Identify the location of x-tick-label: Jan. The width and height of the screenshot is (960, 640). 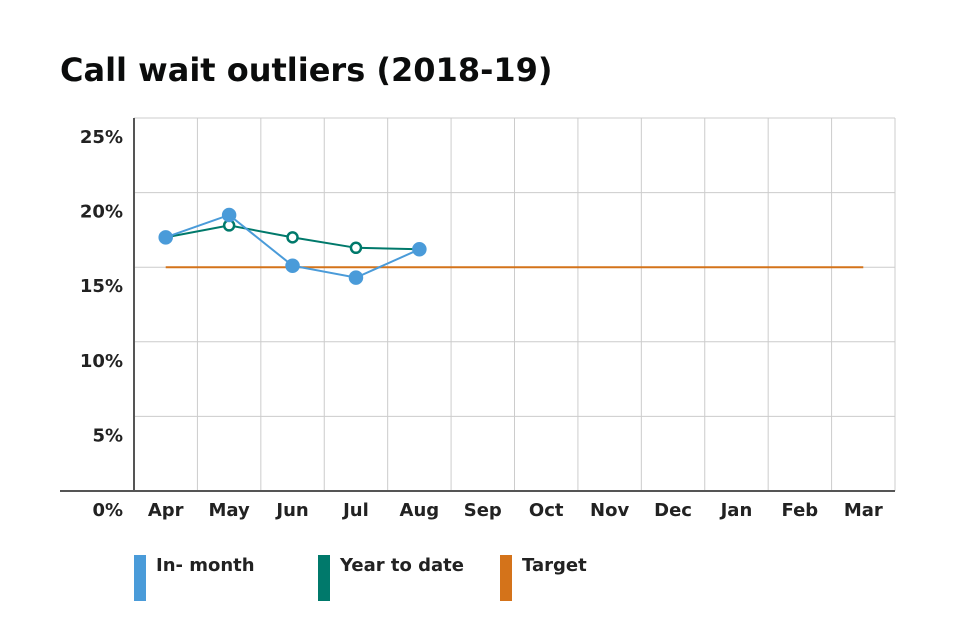
(736, 510).